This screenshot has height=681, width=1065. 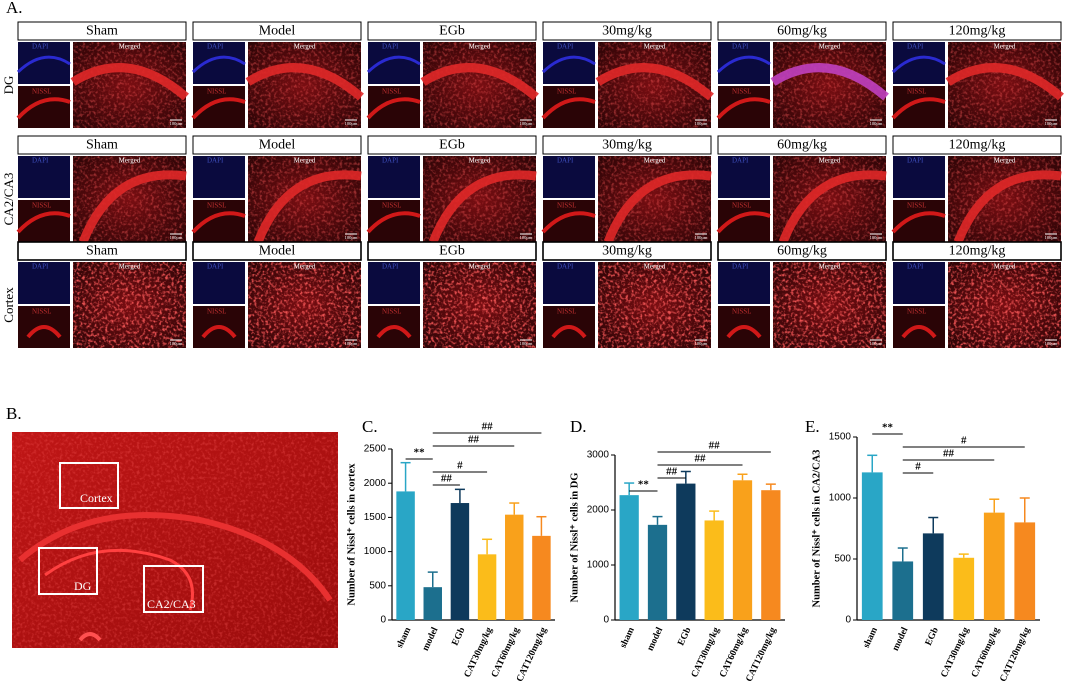 I want to click on group-label: EGb, so click(x=452, y=251).